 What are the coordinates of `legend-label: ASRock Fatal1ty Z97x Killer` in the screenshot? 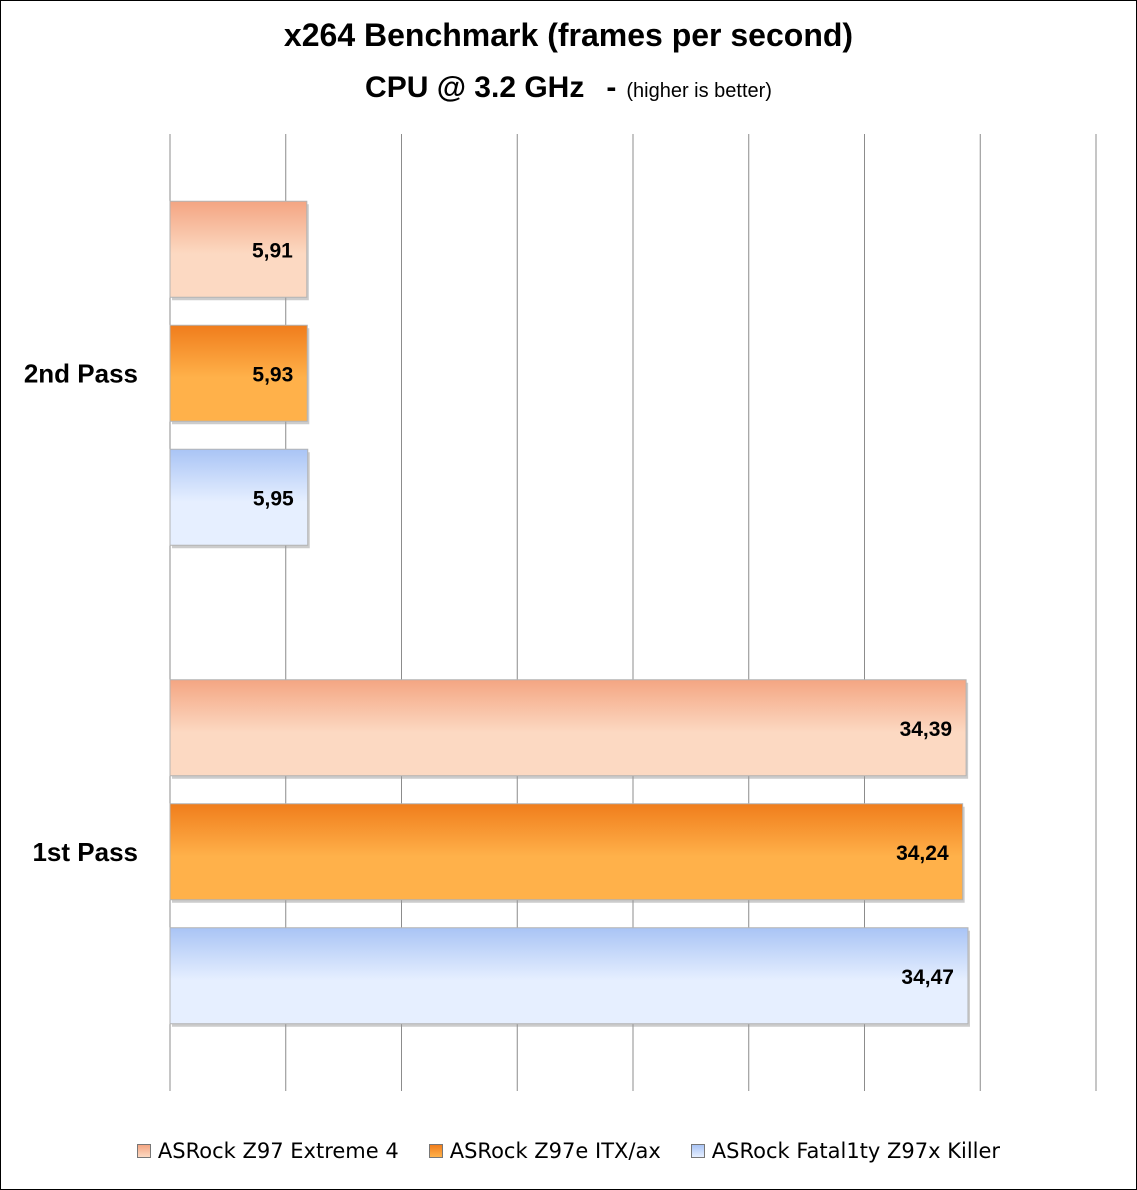 It's located at (856, 1151).